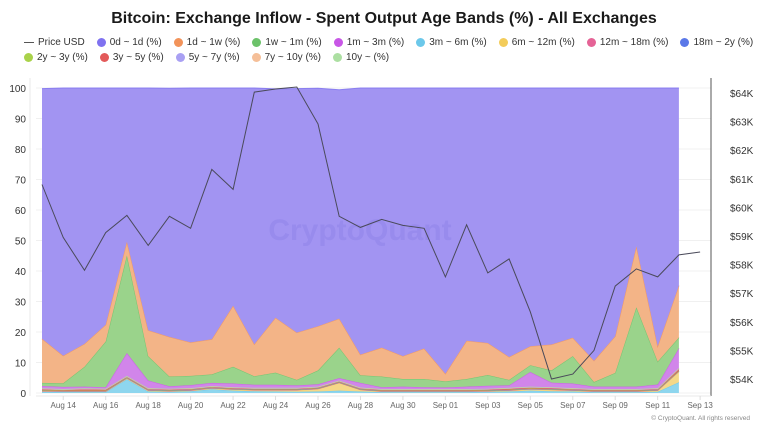 The image size is (768, 432). What do you see at coordinates (56, 57) in the screenshot?
I see `legend-item-2y-3y: 2y ~ 3y (%)` at bounding box center [56, 57].